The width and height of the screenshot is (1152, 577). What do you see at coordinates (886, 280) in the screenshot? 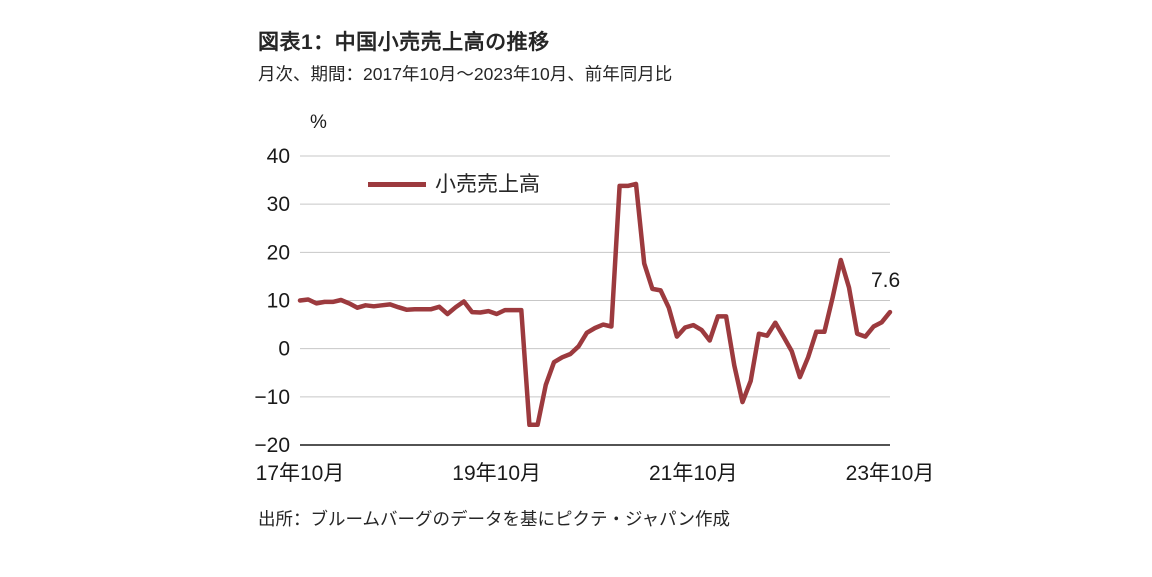
I see `last-value-annotation: 7.6` at bounding box center [886, 280].